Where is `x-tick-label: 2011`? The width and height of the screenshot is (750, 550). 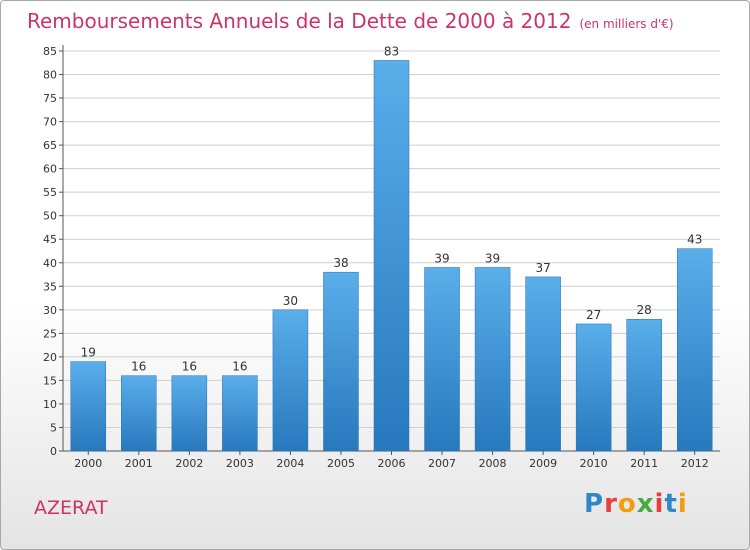
x-tick-label: 2011 is located at coordinates (644, 463).